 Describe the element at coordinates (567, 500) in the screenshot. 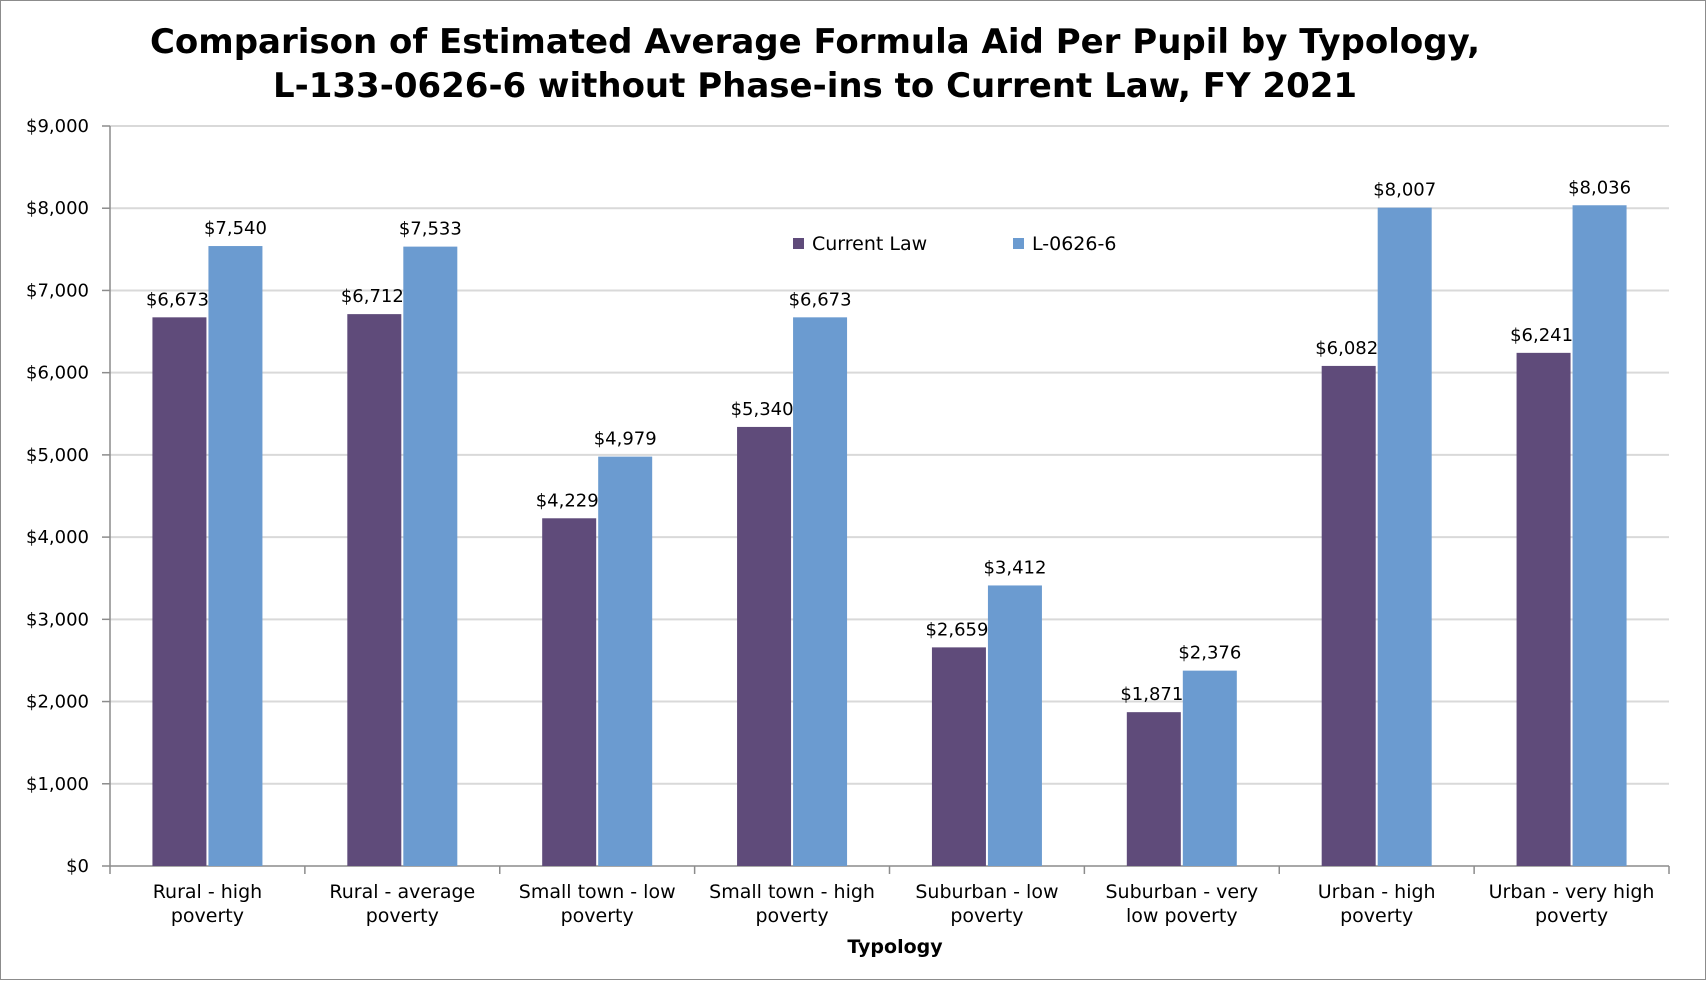

I see `data-label: $4,229` at that location.